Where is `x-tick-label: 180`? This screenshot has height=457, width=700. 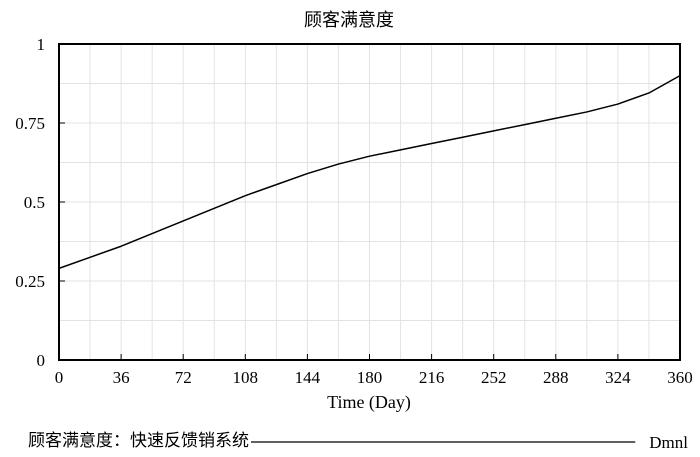 x-tick-label: 180 is located at coordinates (370, 377).